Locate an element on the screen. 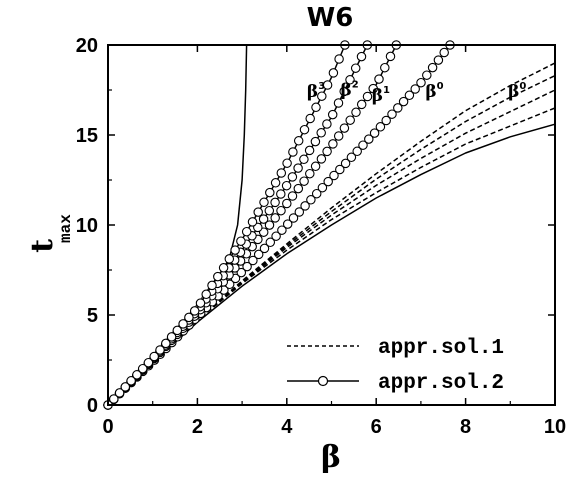 This screenshot has width=571, height=477. chart-title: W6 is located at coordinates (330, 18).